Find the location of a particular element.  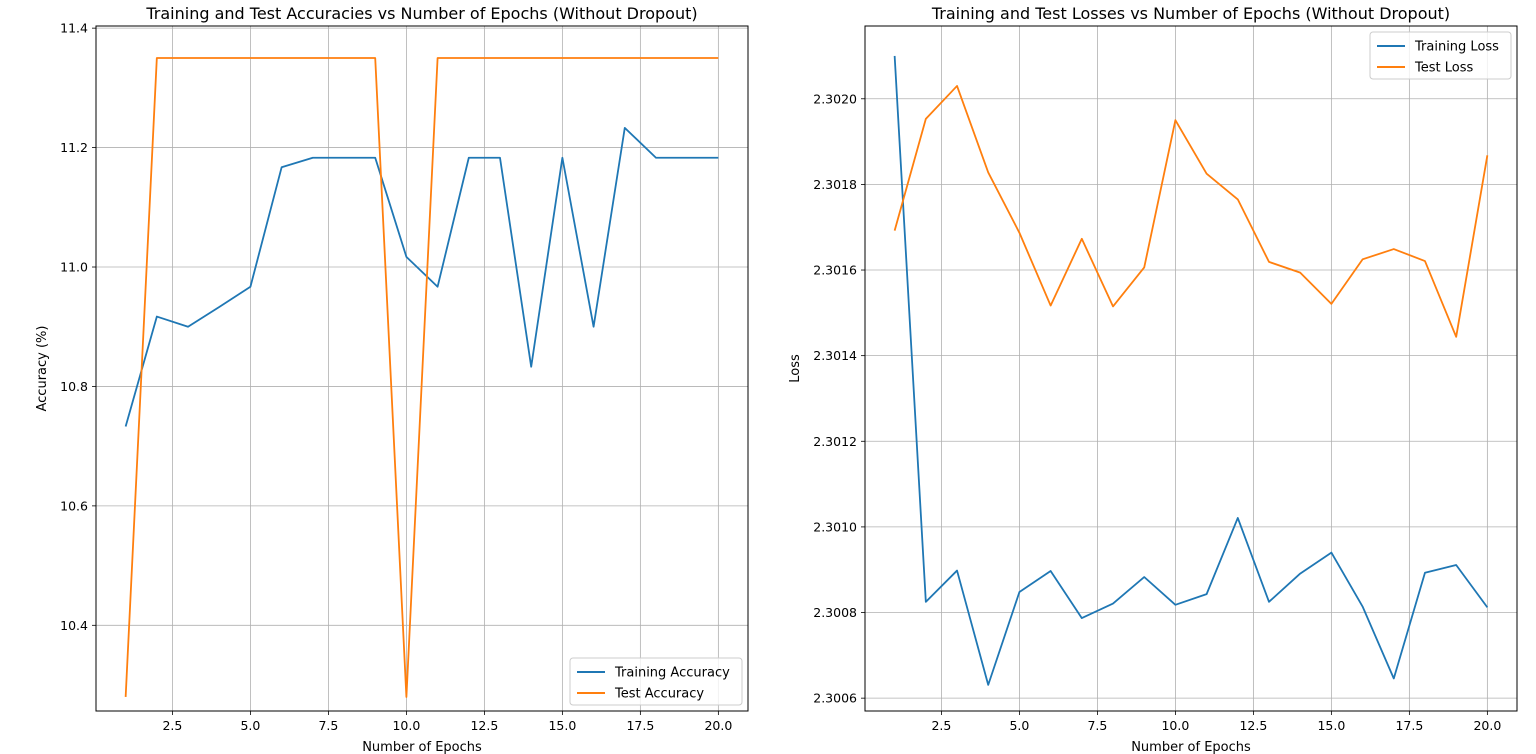

loss-x-tick-label: 10.0 is located at coordinates (1175, 725).